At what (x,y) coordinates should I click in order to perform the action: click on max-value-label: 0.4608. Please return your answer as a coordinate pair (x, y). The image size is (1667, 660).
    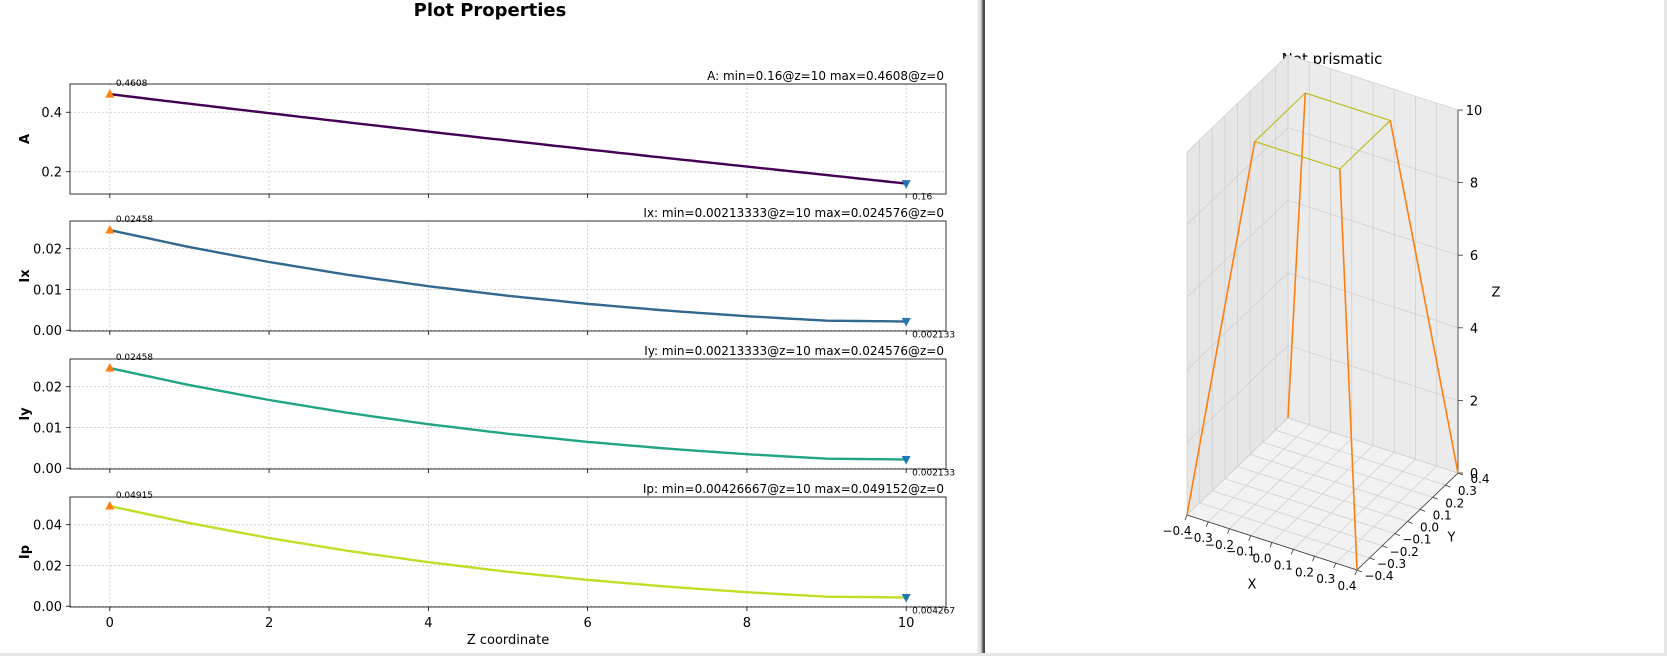
    Looking at the image, I should click on (132, 84).